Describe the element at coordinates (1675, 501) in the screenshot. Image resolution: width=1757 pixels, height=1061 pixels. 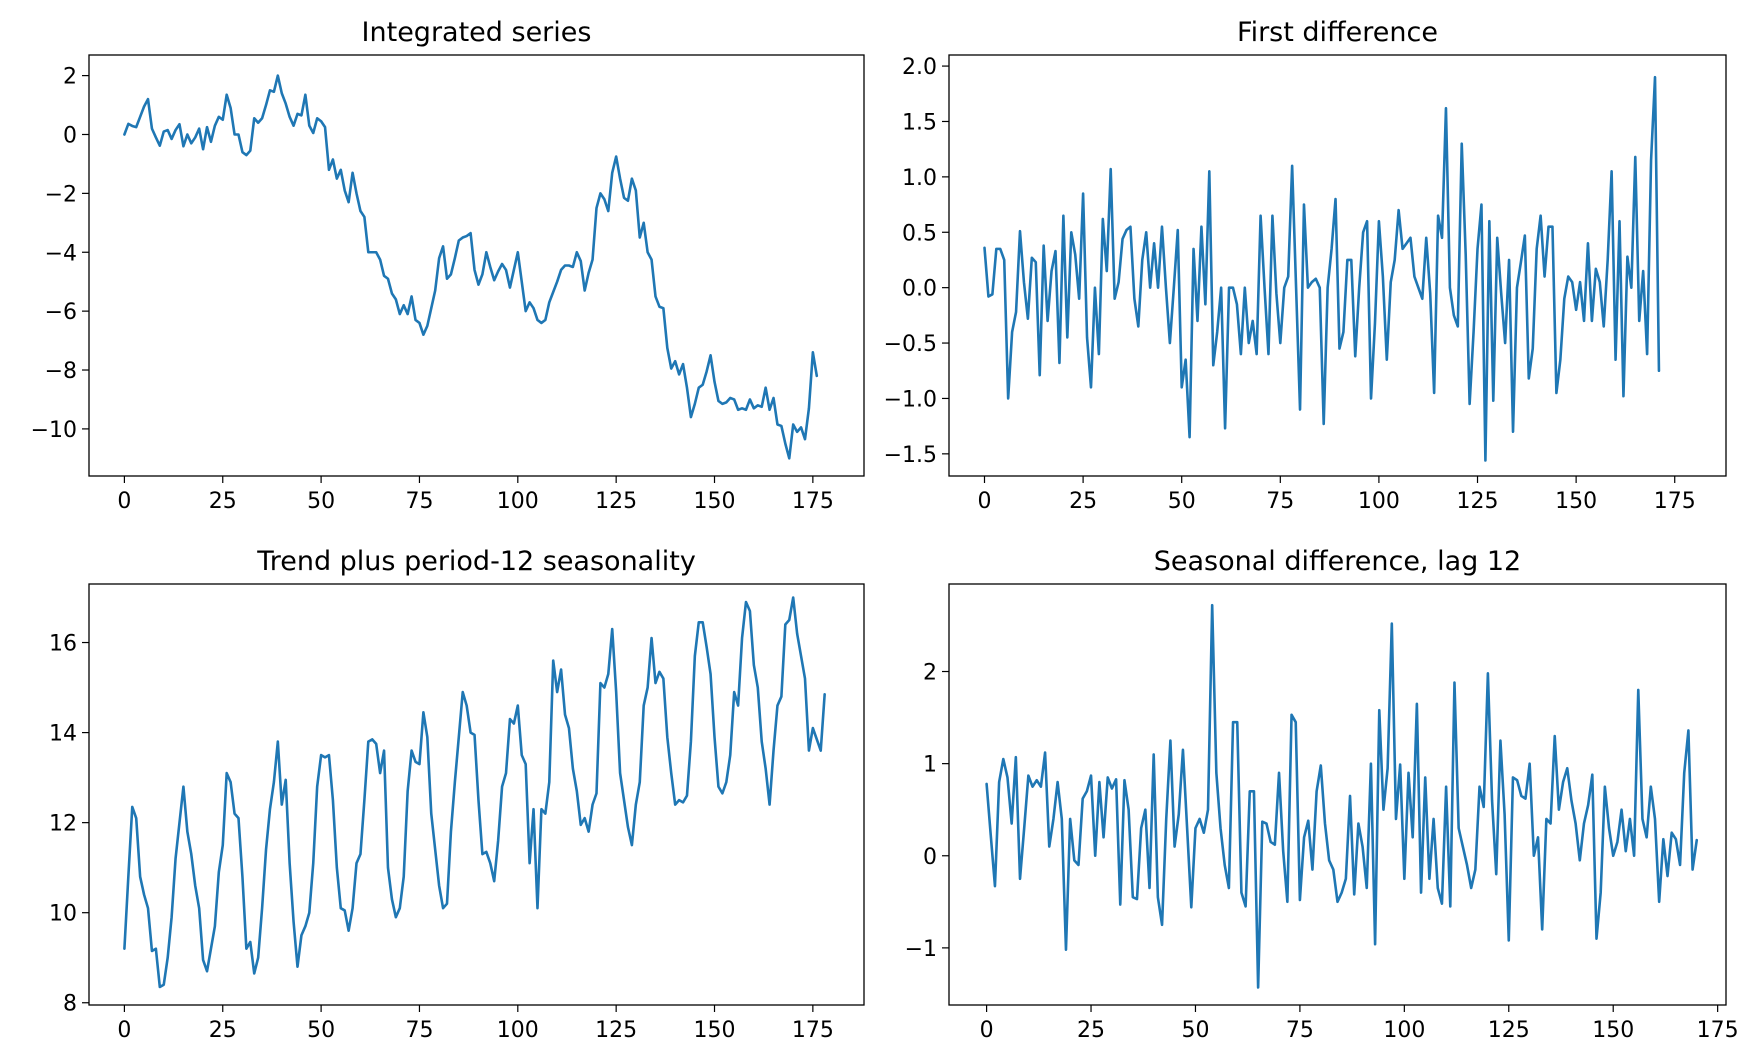
I see `x-tick-label-first-difference: 175` at that location.